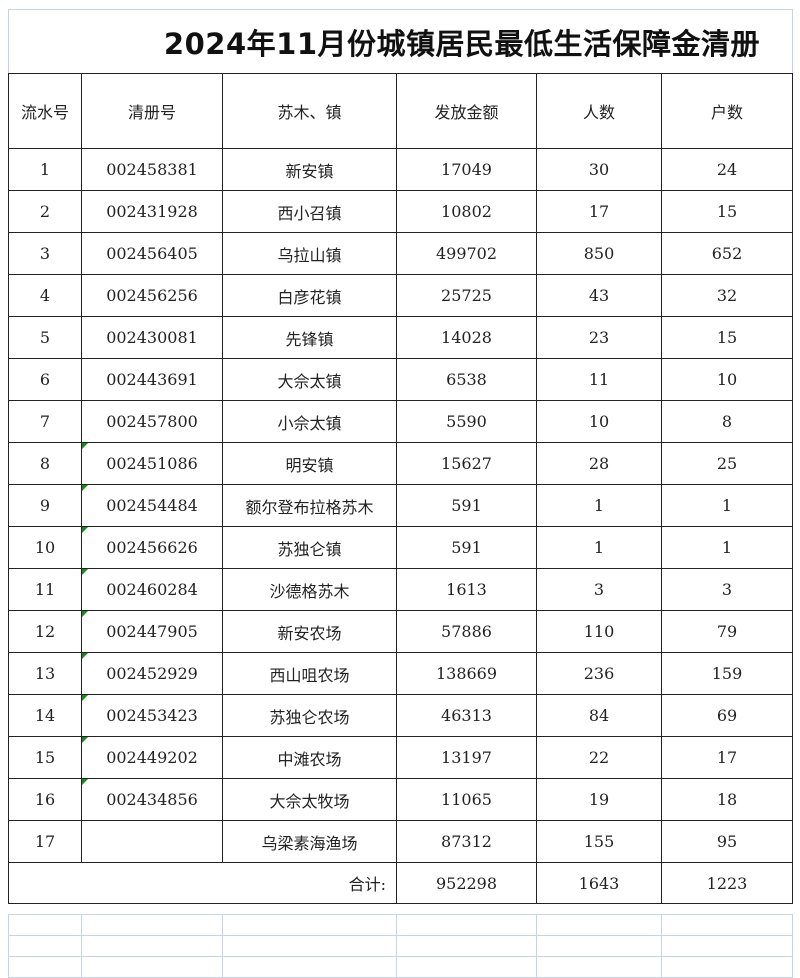  I want to click on households-cell: 95, so click(727, 841).